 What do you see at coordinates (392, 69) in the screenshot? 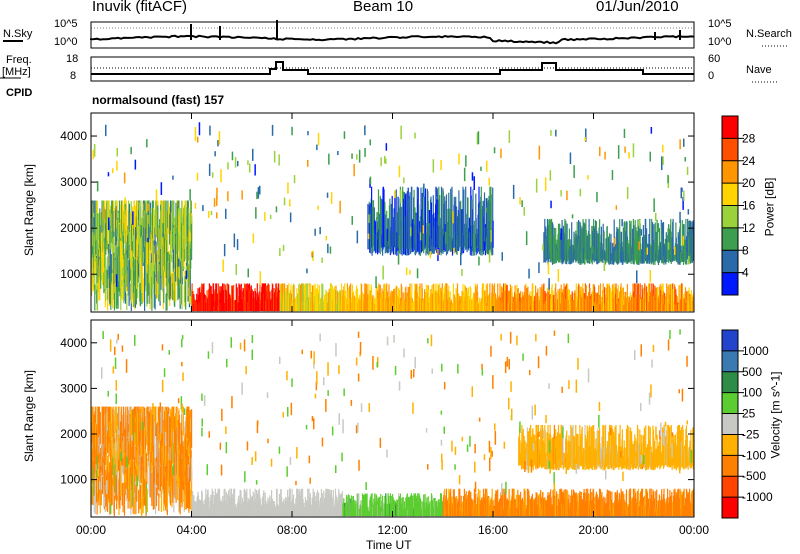
I see `freq-frame` at bounding box center [392, 69].